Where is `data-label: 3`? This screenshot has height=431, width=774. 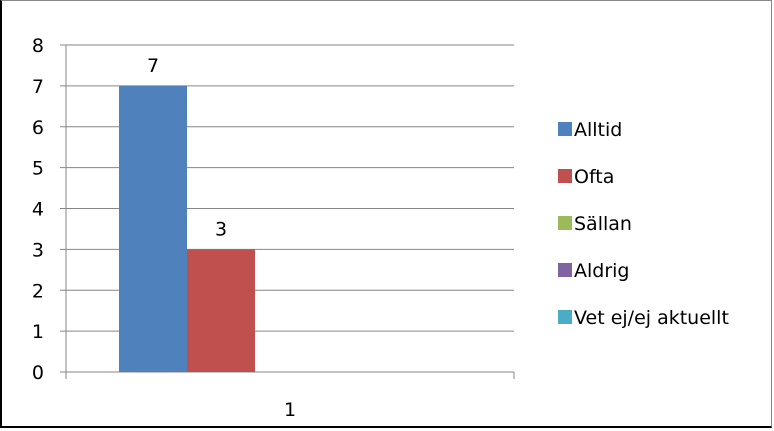
data-label: 3 is located at coordinates (221, 229).